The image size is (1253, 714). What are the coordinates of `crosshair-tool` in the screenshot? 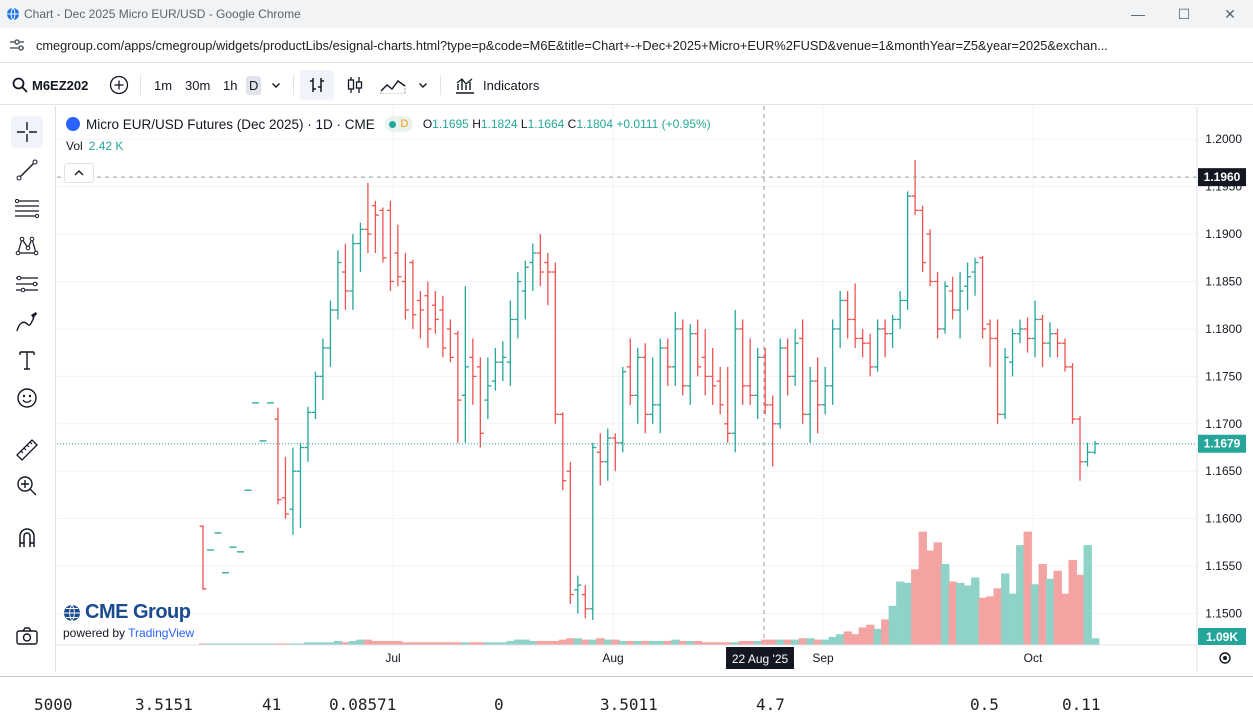 It's located at (27, 132).